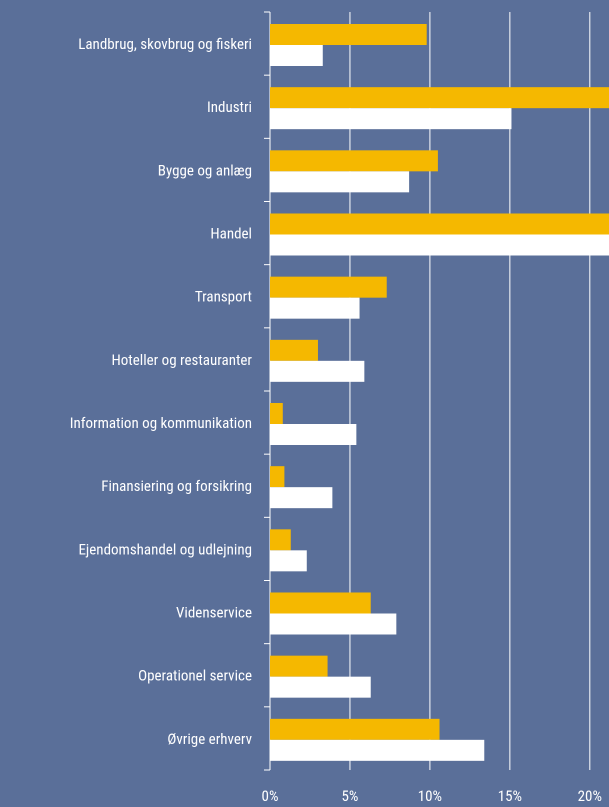 This screenshot has width=609, height=807. I want to click on x-tick-label: 10%, so click(430, 796).